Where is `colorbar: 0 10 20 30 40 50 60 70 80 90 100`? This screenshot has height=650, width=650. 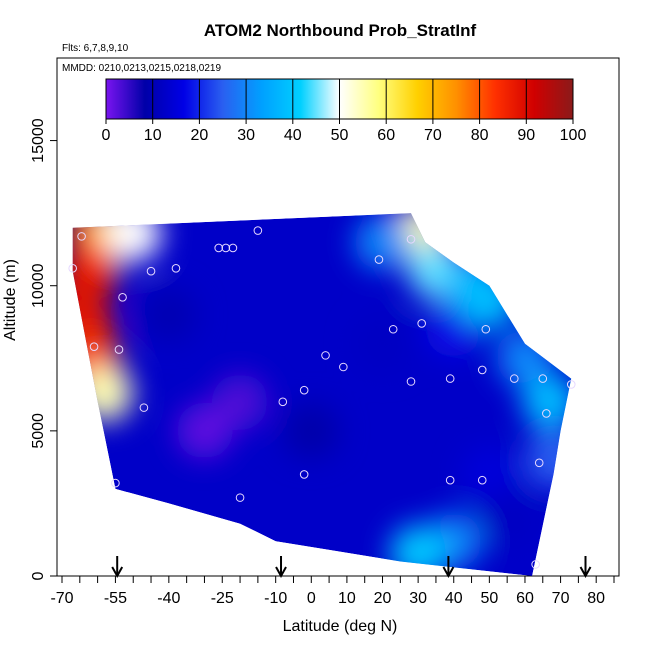
colorbar: 0 10 20 30 40 50 60 70 80 90 100 is located at coordinates (344, 111).